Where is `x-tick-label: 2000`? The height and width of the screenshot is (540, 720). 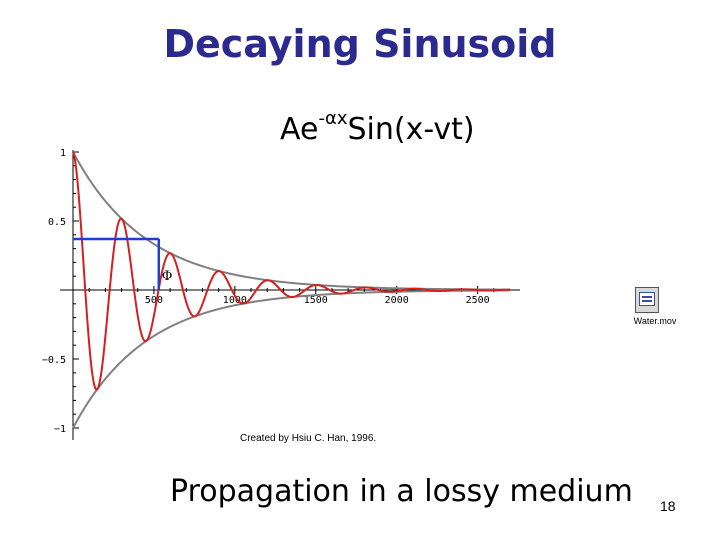 x-tick-label: 2000 is located at coordinates (397, 300).